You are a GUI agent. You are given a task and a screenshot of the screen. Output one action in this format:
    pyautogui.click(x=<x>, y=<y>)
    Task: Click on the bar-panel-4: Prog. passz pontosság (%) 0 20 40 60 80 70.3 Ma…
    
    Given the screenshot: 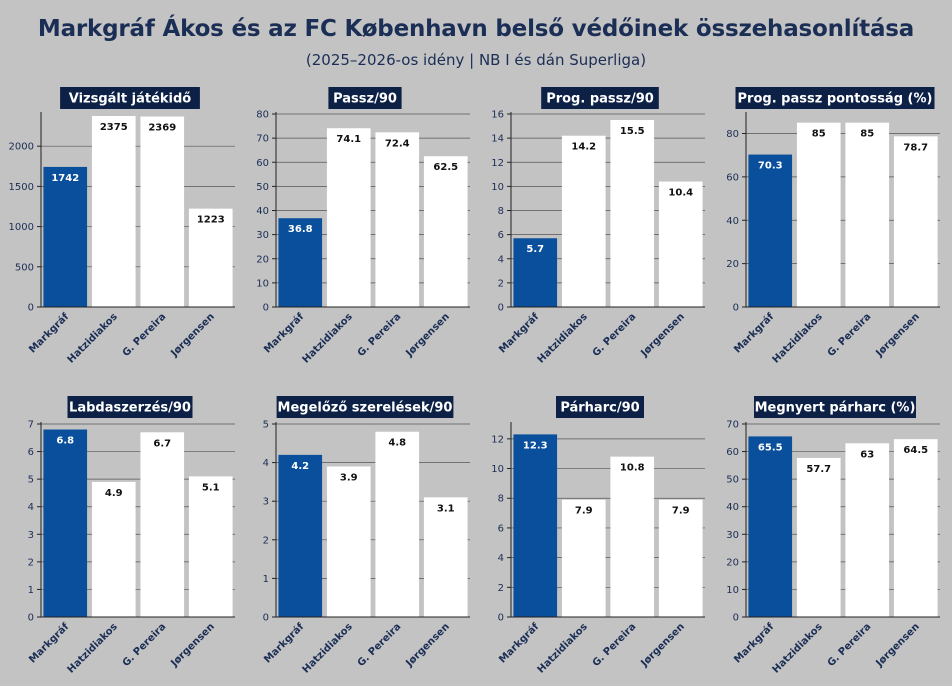 What is the action you would take?
    pyautogui.click(x=833, y=226)
    